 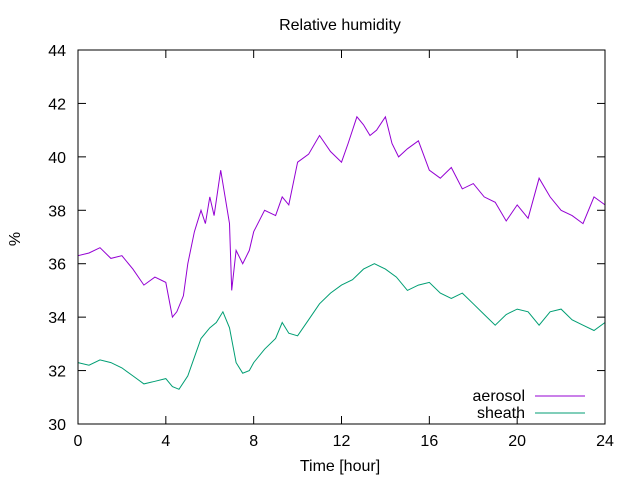 What do you see at coordinates (57, 211) in the screenshot?
I see `y-tick-label: 38` at bounding box center [57, 211].